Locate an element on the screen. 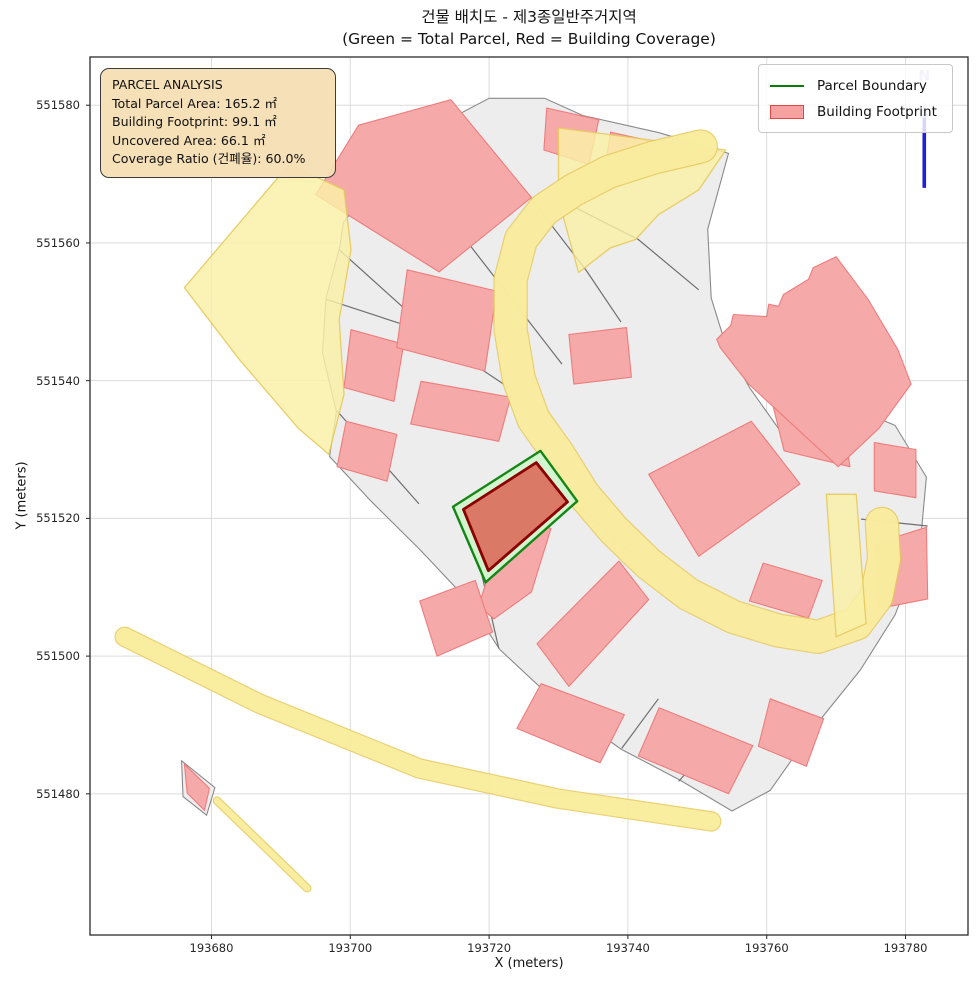 This screenshot has height=990, width=979. info-box-line: Building Footprint: 99.1 ㎡ is located at coordinates (194, 121).